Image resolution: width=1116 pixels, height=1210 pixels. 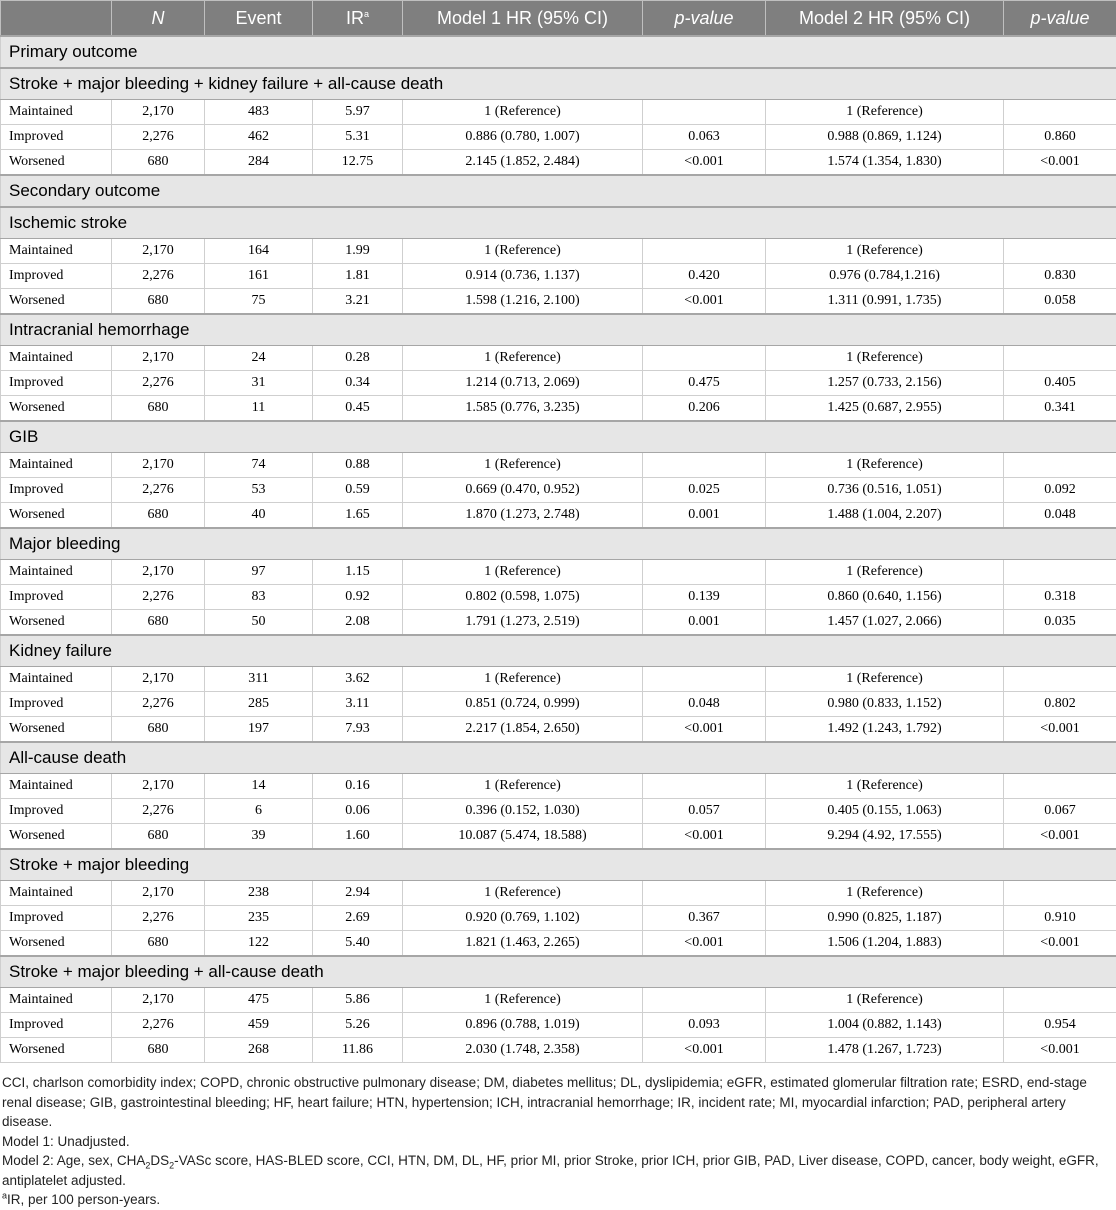 What do you see at coordinates (259, 918) in the screenshot?
I see `cell-event: 235` at bounding box center [259, 918].